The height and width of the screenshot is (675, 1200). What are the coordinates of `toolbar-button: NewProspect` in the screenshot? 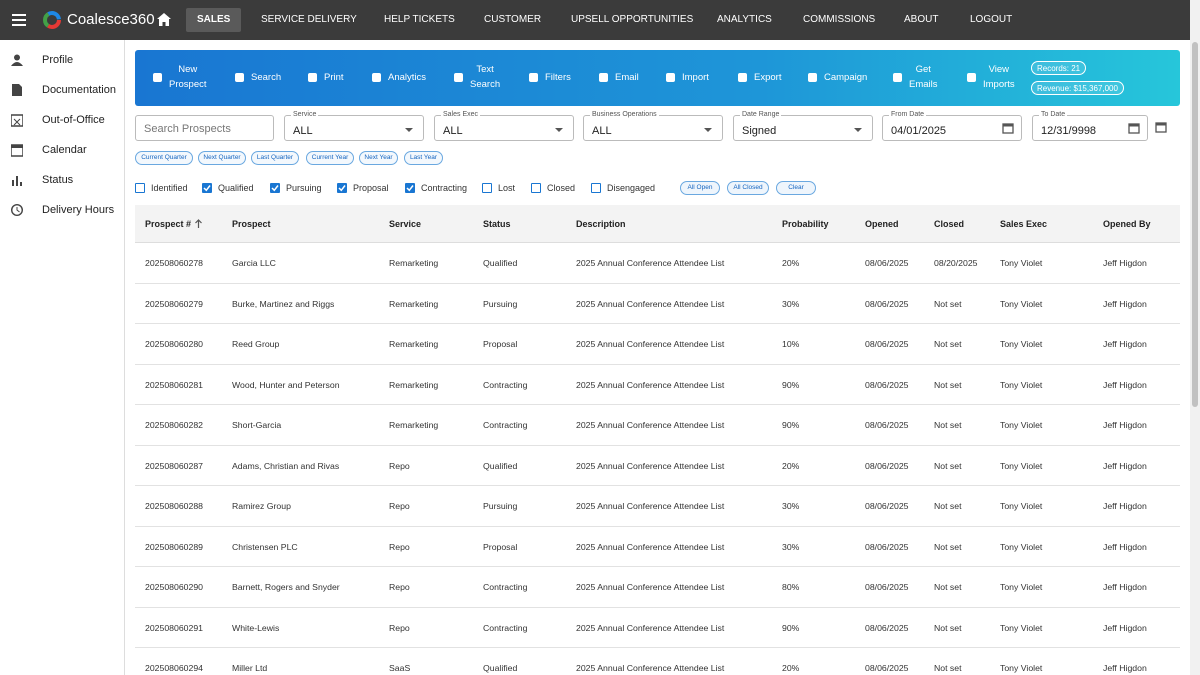 It's located at (179, 77).